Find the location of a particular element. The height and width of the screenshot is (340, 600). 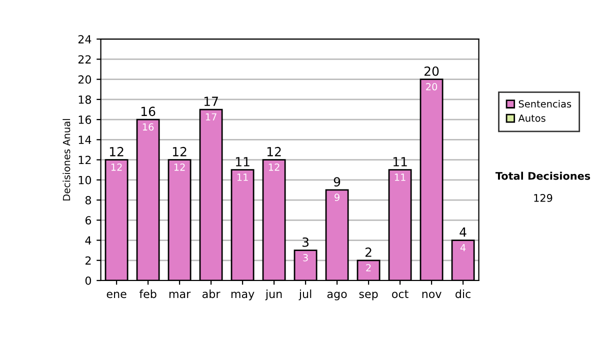

total-label: 2 is located at coordinates (368, 252).